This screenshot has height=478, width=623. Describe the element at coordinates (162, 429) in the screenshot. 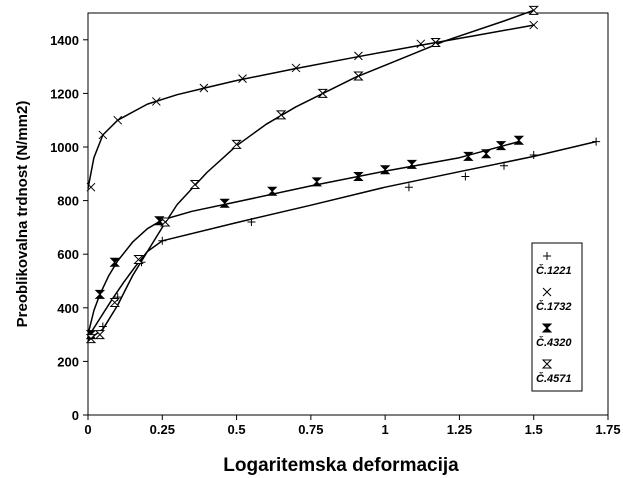

I see `x-tick-label: 0.25` at that location.